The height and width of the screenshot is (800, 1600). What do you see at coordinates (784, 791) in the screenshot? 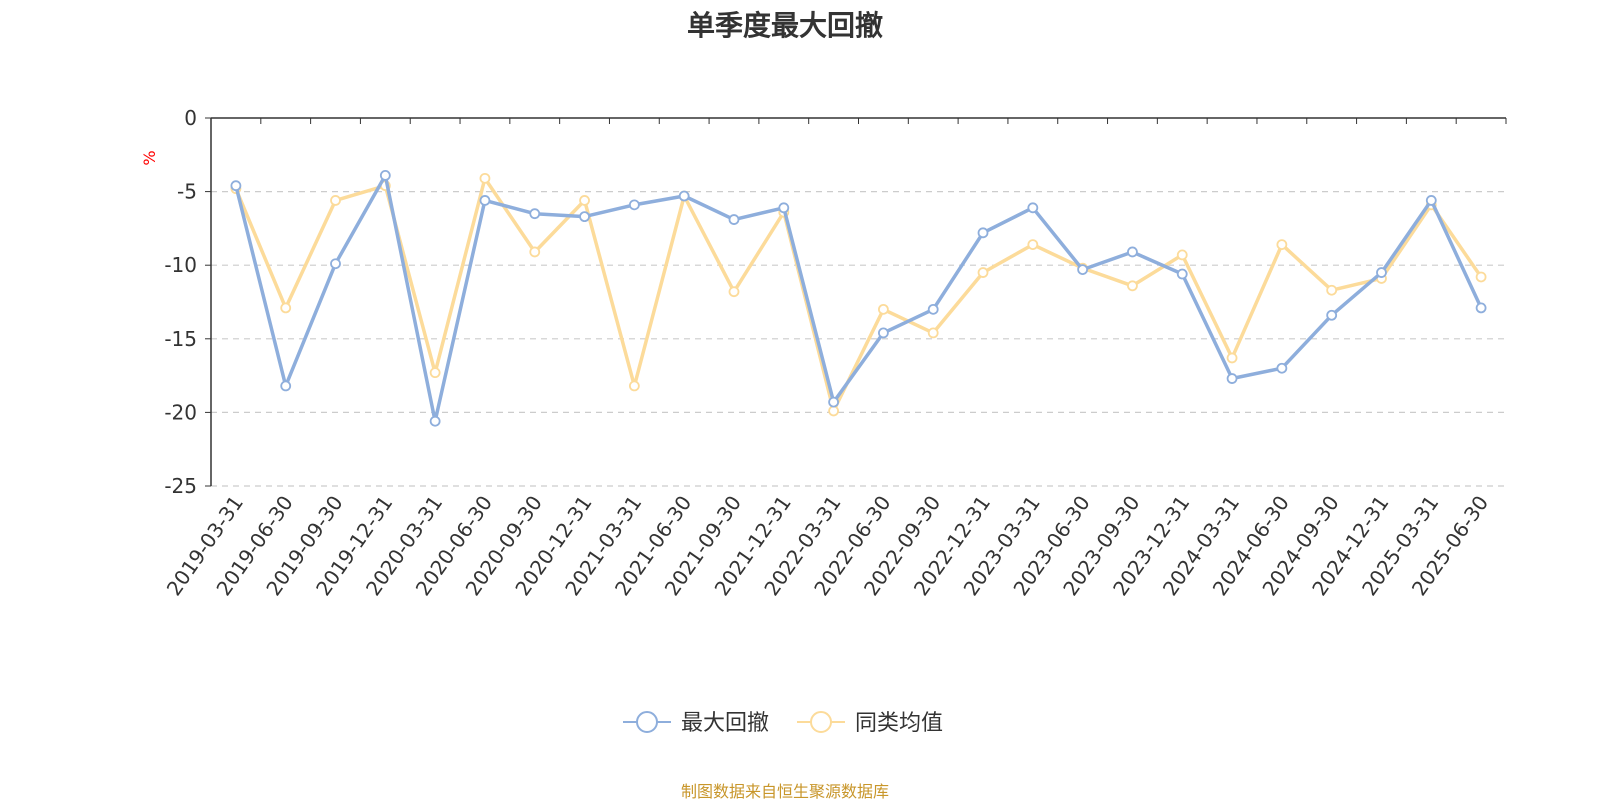
I see `source-note: 制图数据来自恒生聚源数据库` at bounding box center [784, 791].